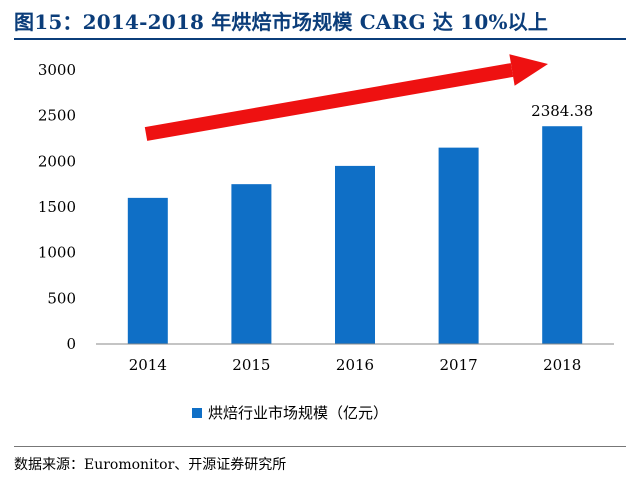 The height and width of the screenshot is (480, 640). Describe the element at coordinates (57, 253) in the screenshot. I see `y-tick-label-1000: 1000` at that location.